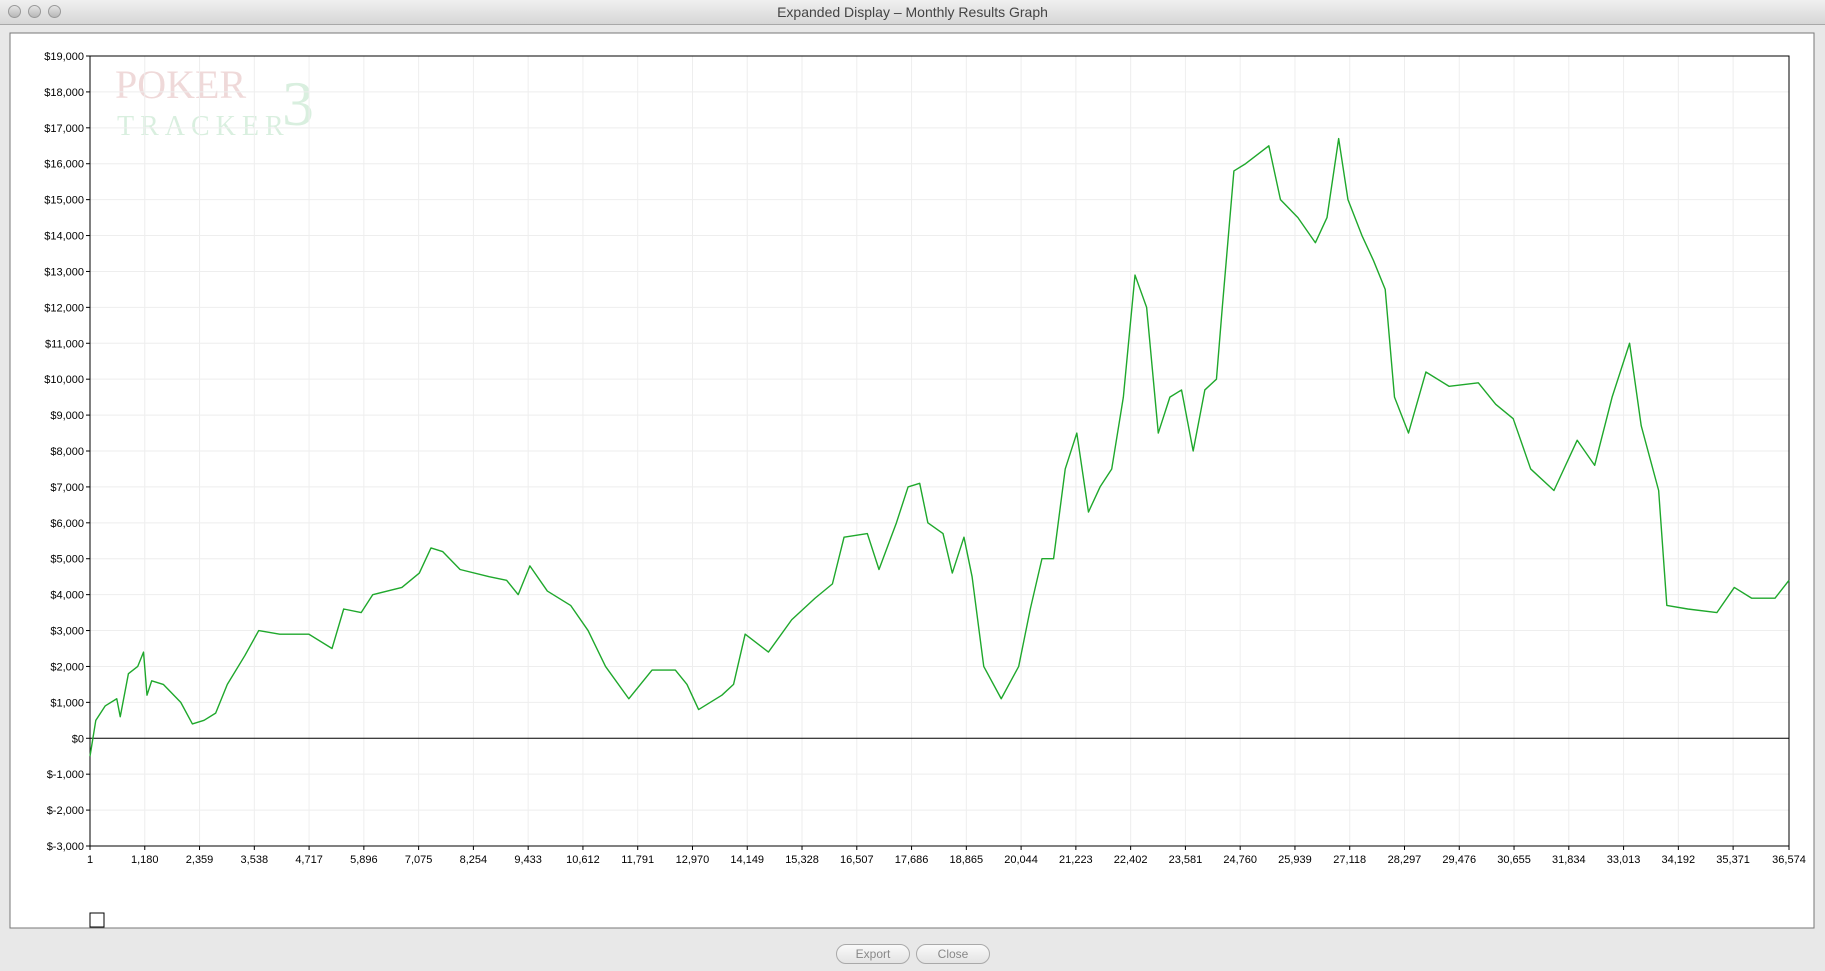  I want to click on y-tick-label: $4,000, so click(67, 596).